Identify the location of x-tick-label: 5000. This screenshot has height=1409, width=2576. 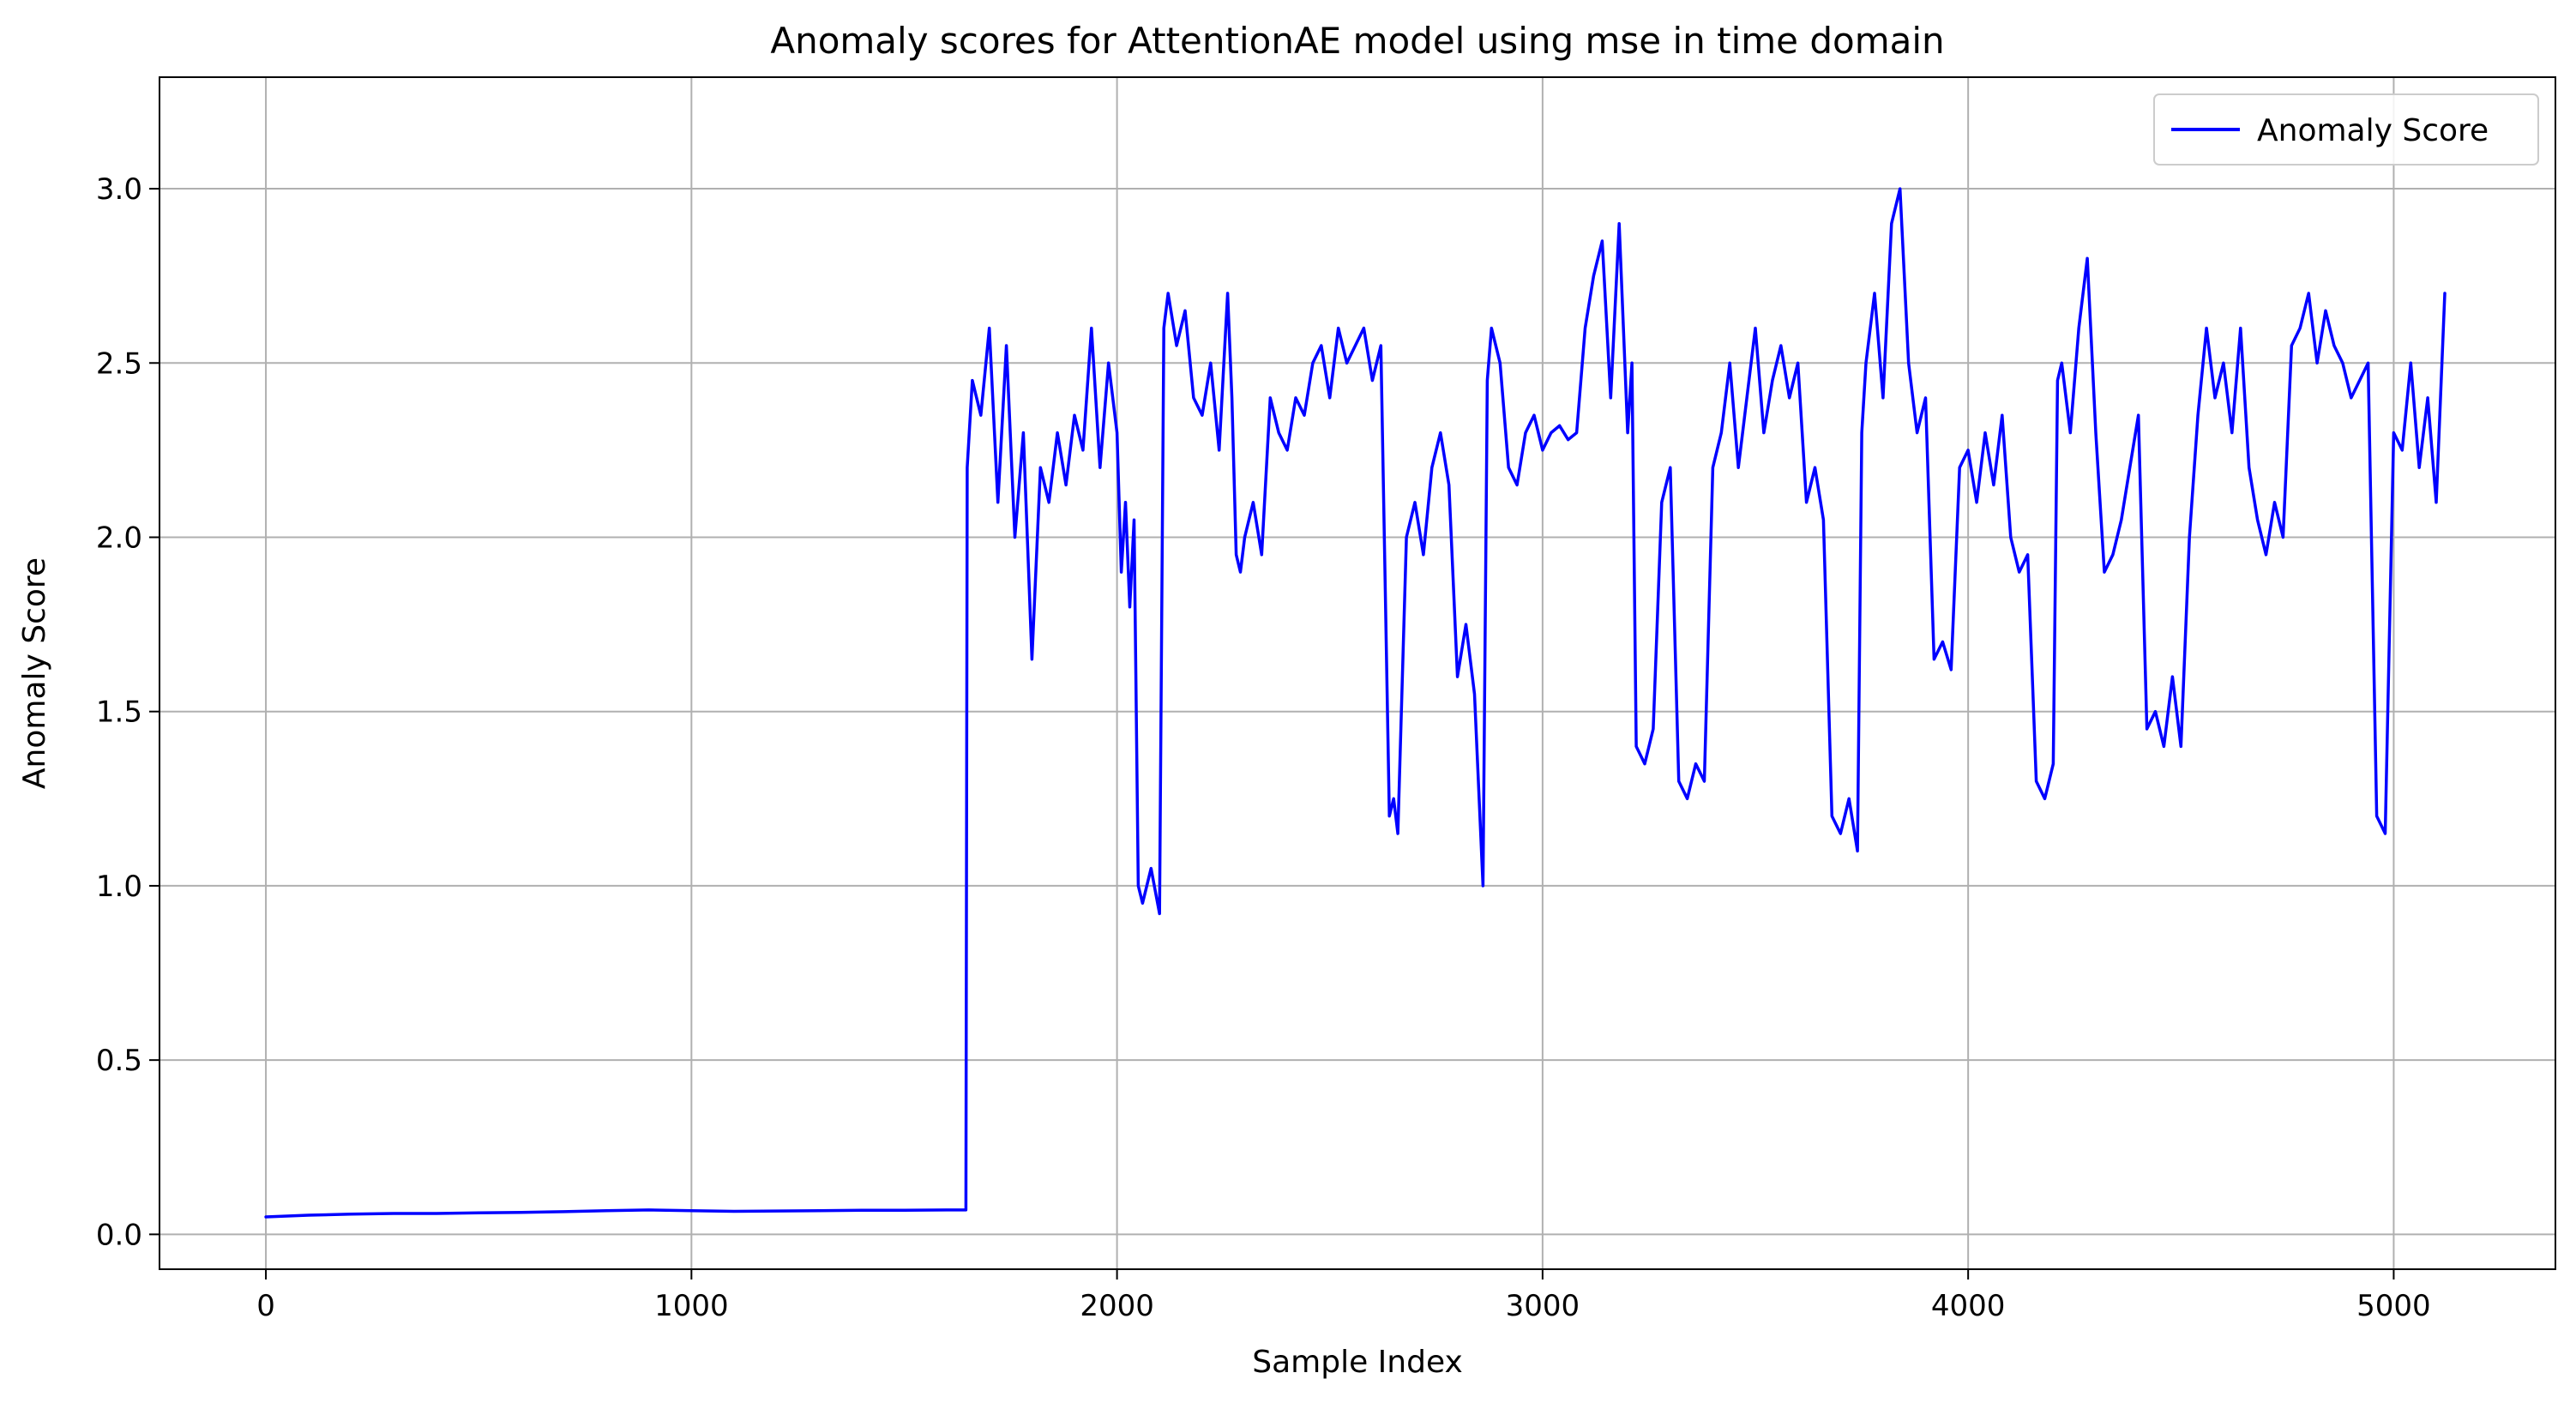
(2393, 1306).